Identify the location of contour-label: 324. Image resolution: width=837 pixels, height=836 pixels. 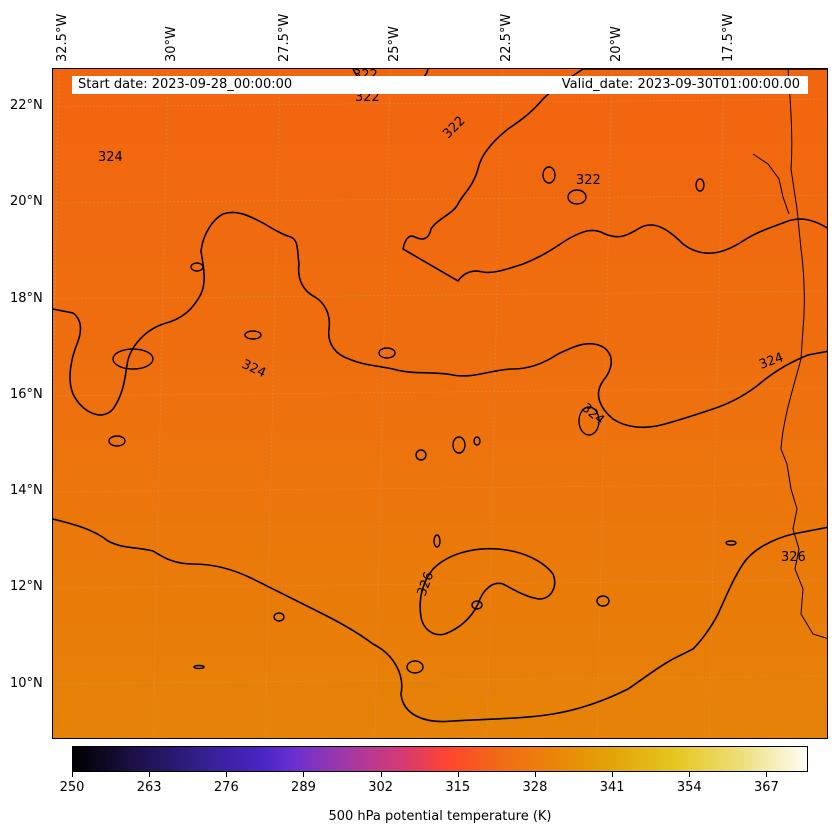
(110, 157).